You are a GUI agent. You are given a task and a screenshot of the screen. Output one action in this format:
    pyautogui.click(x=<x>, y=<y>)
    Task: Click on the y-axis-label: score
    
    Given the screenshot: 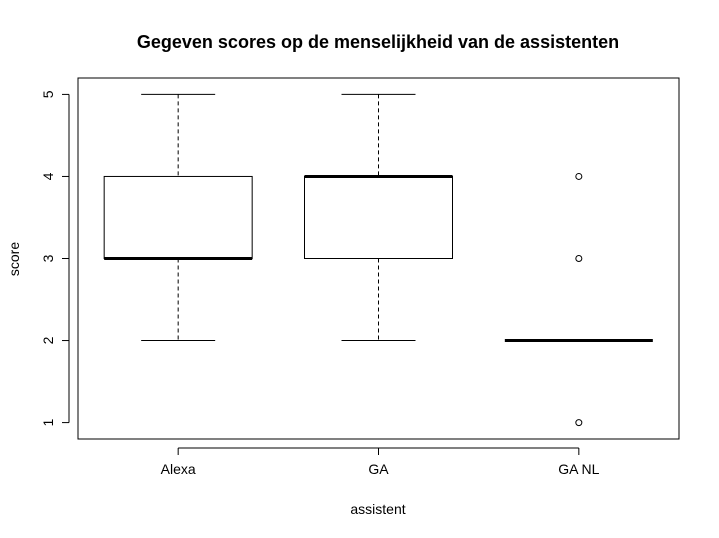 What is the action you would take?
    pyautogui.click(x=14, y=259)
    